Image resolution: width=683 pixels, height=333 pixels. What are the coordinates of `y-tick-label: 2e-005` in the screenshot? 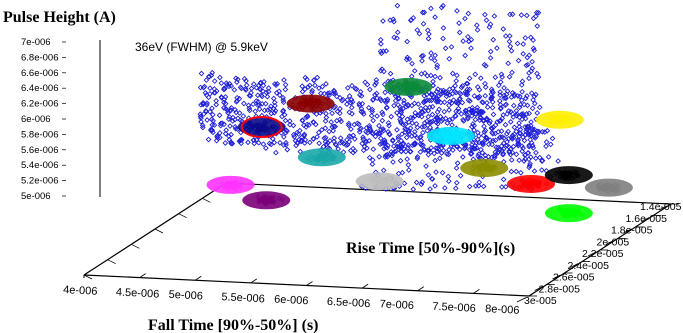 It's located at (613, 242).